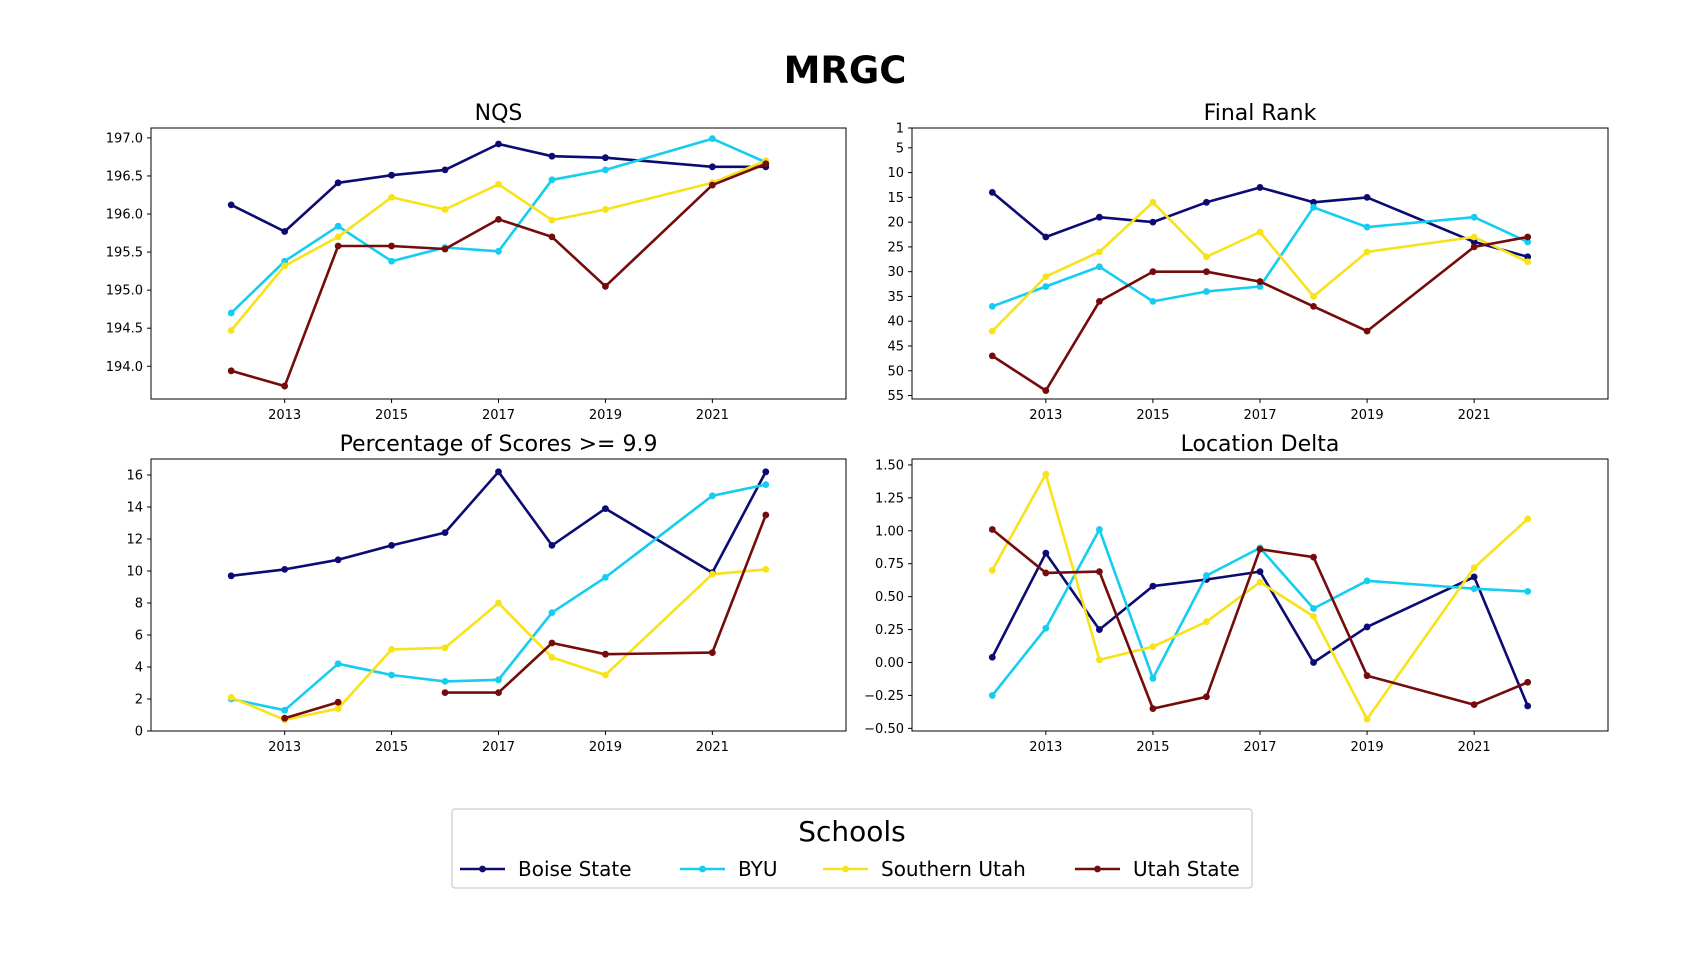 The width and height of the screenshot is (1691, 980). Describe the element at coordinates (124, 329) in the screenshot. I see `y-tick-label: 194.5` at that location.